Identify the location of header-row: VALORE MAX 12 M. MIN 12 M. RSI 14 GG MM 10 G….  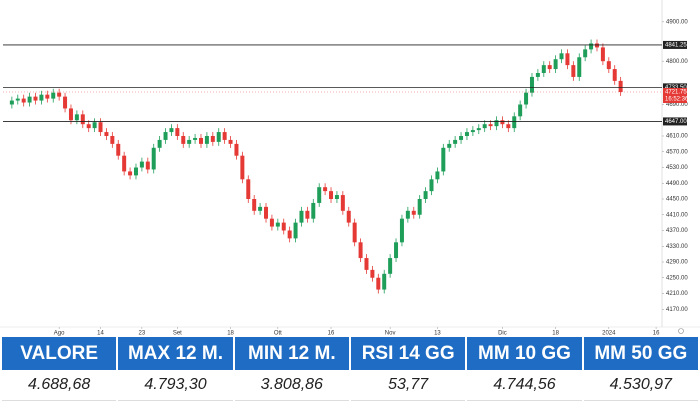
(350, 353).